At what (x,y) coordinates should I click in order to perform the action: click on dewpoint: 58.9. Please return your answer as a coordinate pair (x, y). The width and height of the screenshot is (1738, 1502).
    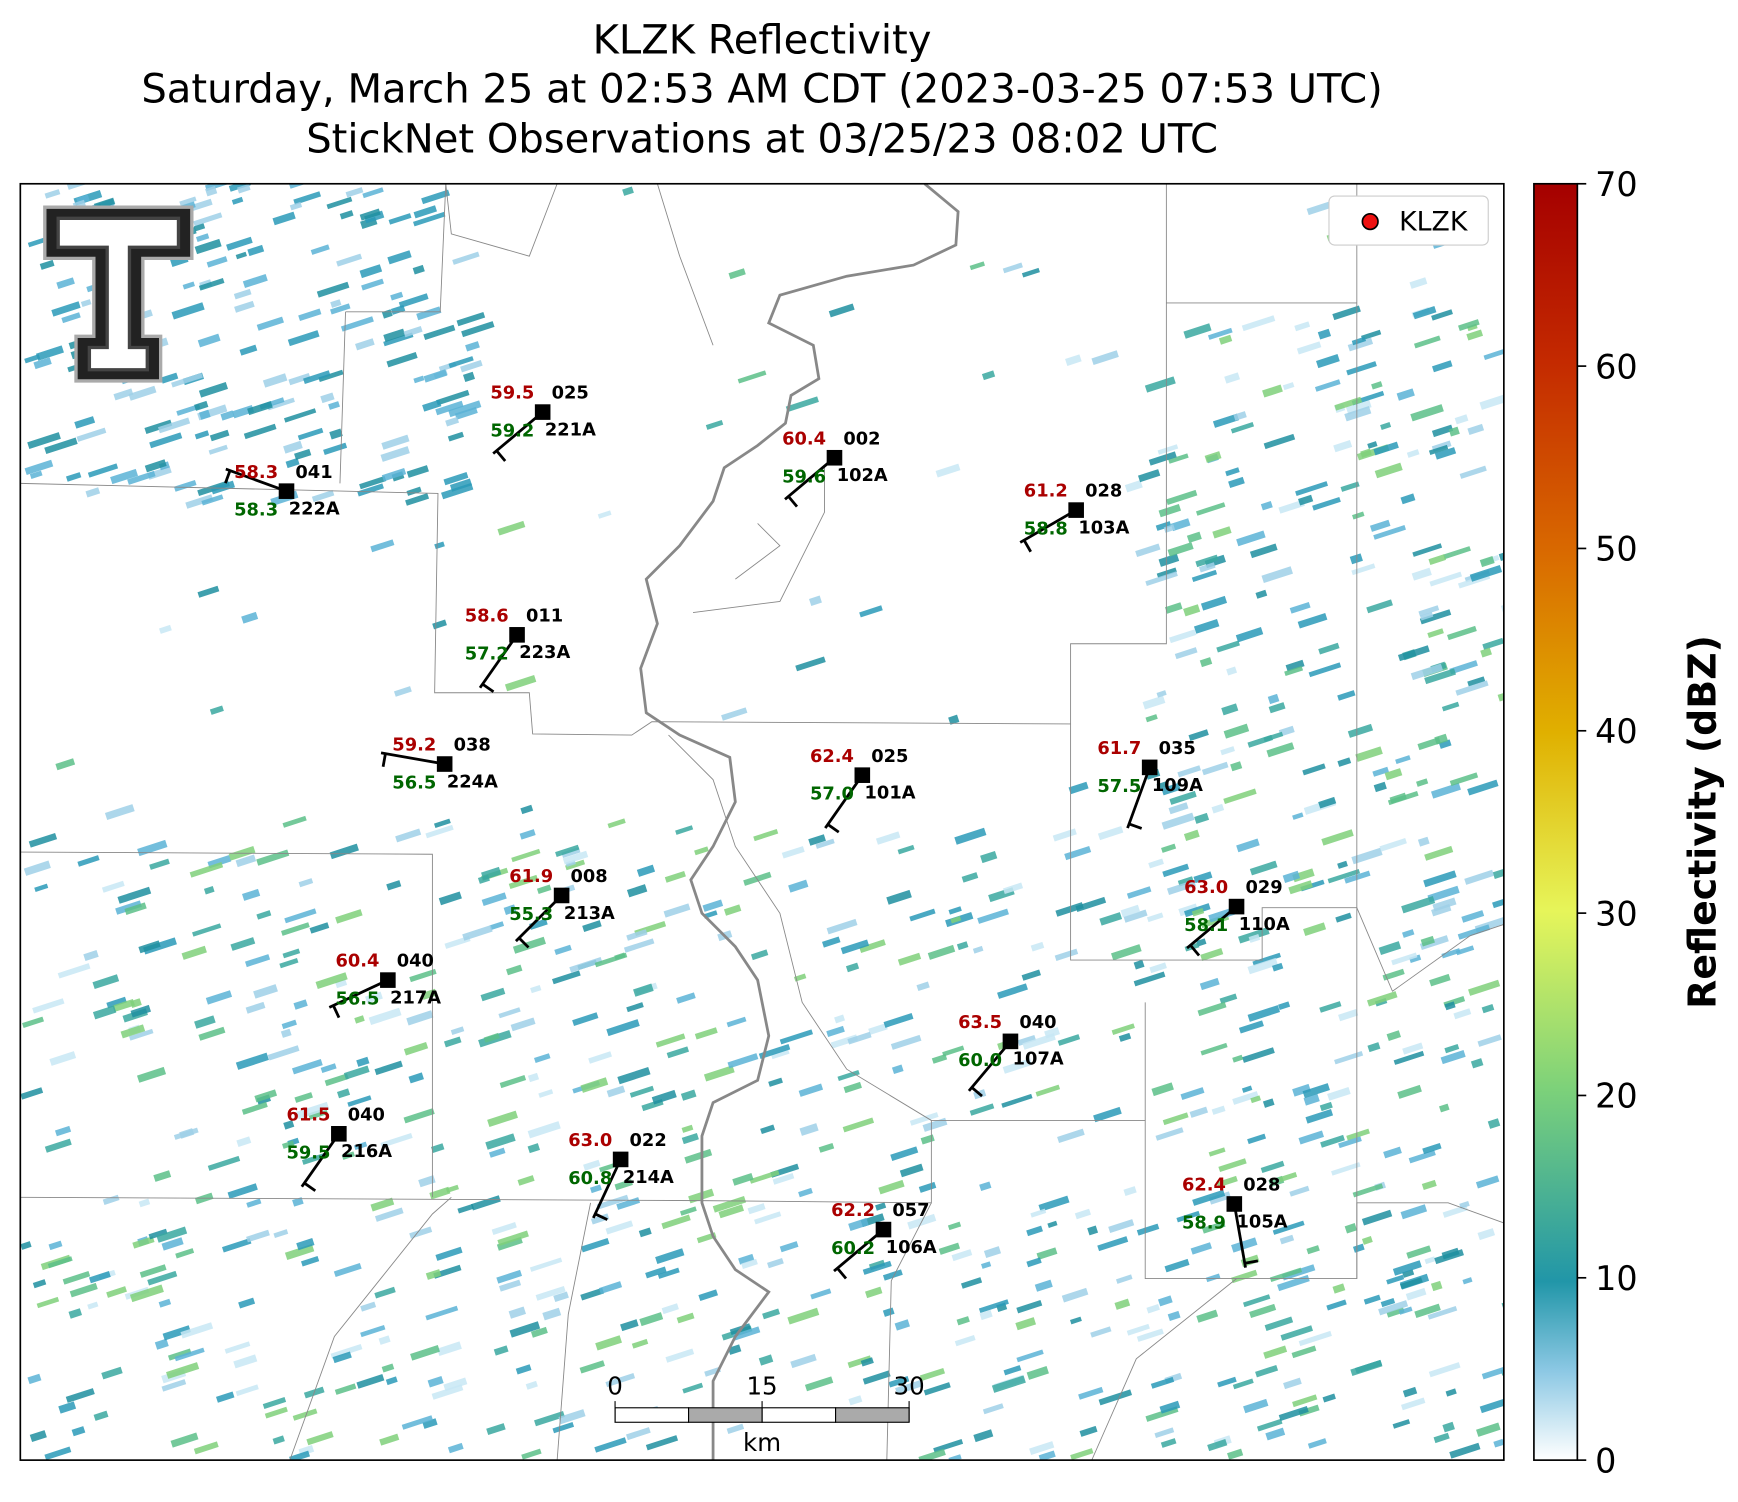
    Looking at the image, I should click on (1204, 1222).